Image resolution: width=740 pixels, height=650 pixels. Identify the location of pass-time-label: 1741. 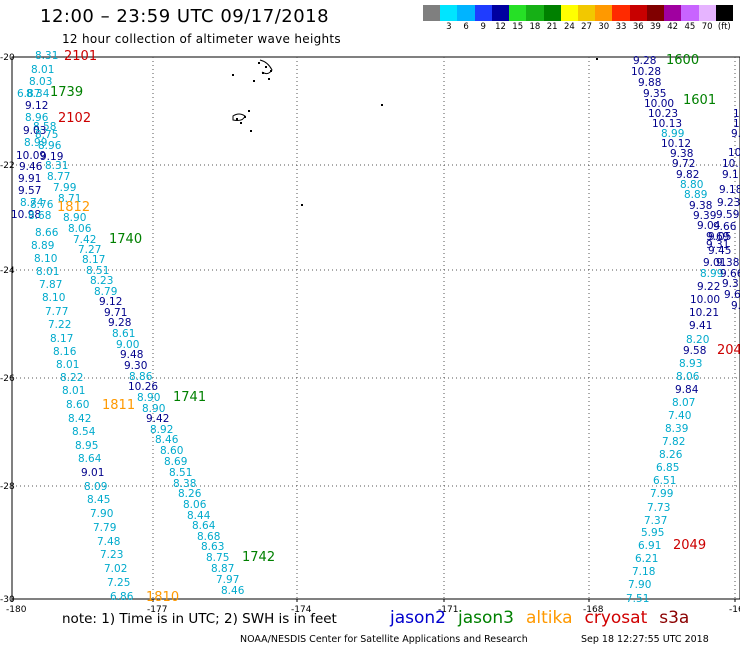
(189, 397).